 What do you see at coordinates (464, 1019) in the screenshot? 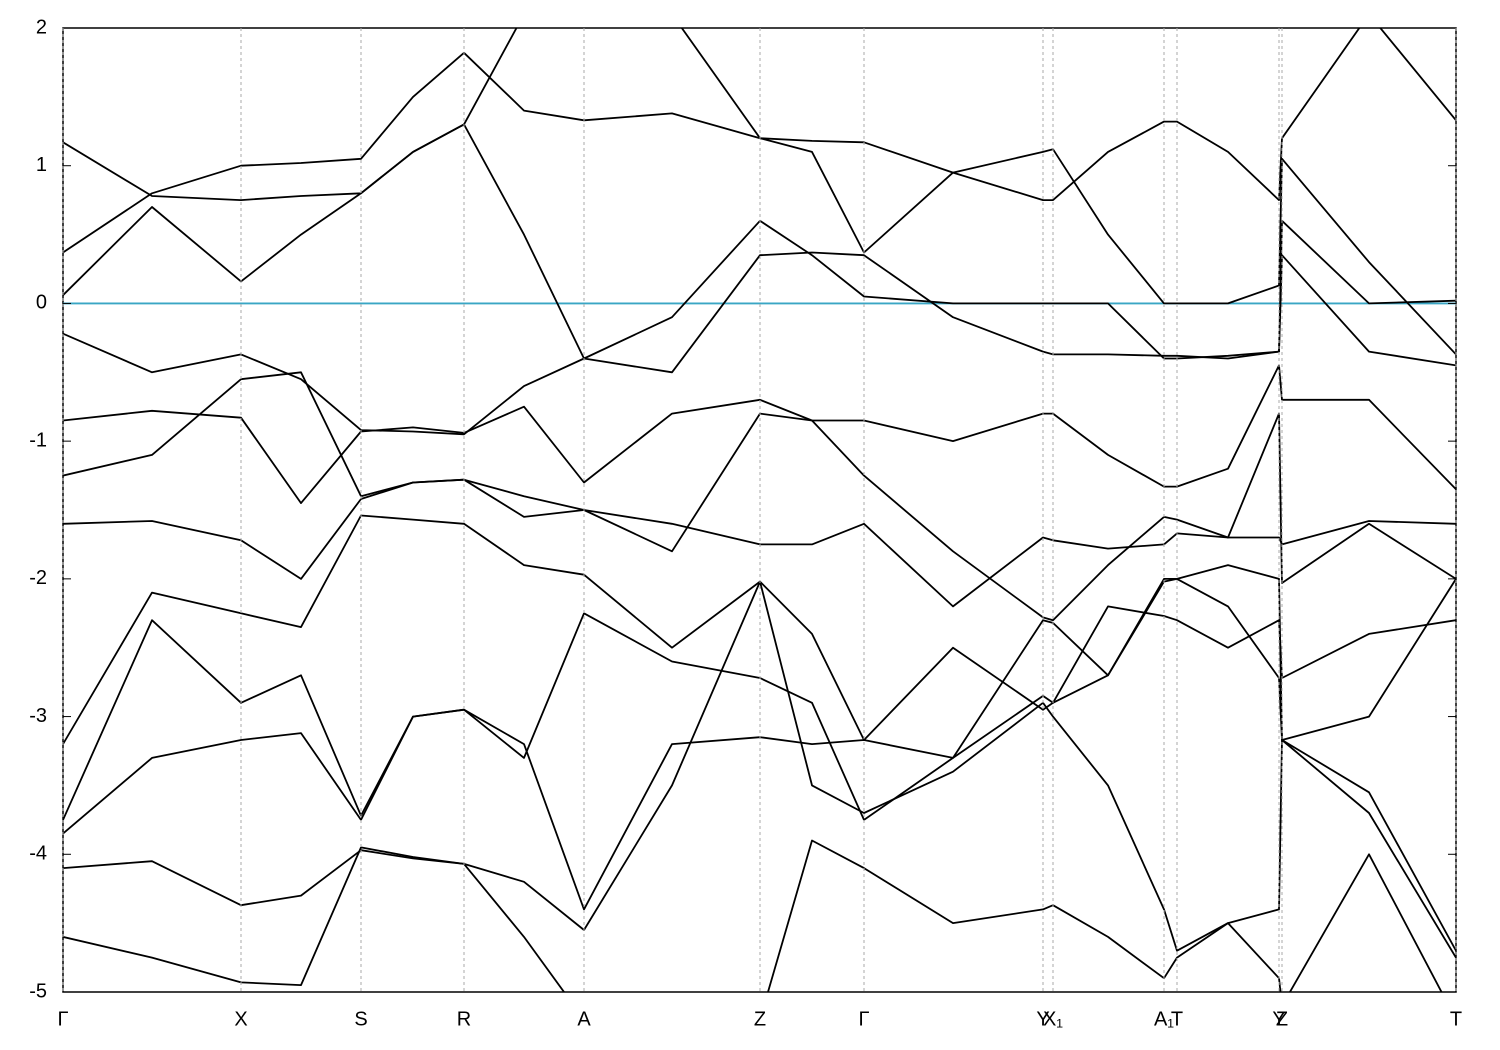
I see `x-tick-label: R` at bounding box center [464, 1019].